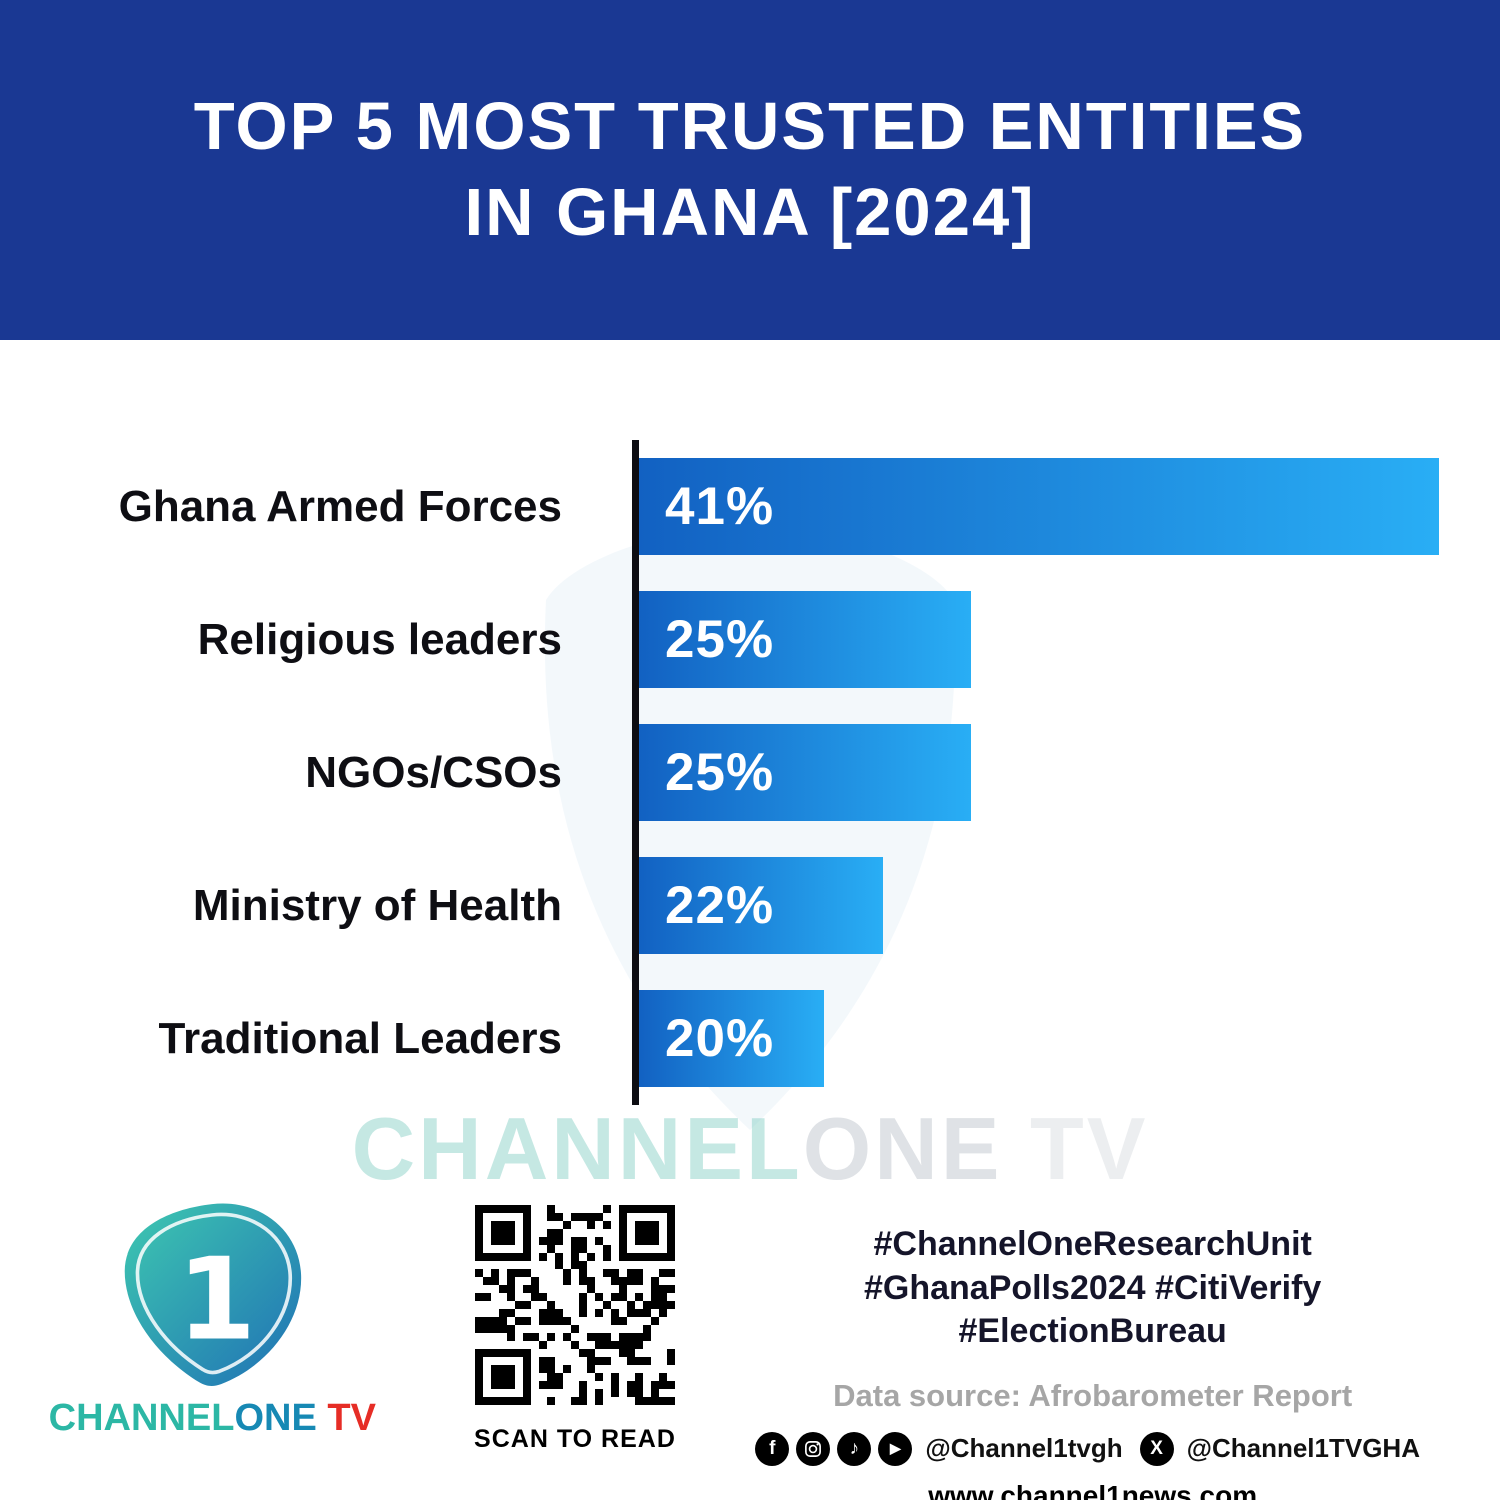  Describe the element at coordinates (340, 506) in the screenshot. I see `category-label-ghana-armed-forces: Ghana Armed Forces` at that location.